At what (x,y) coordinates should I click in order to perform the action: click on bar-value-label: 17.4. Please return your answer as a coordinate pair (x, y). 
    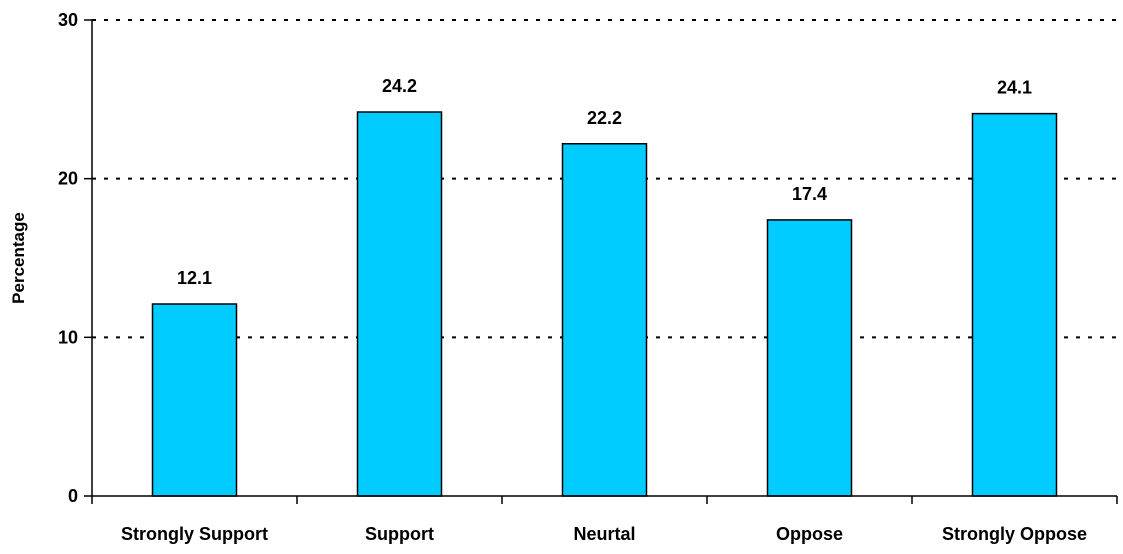
    Looking at the image, I should click on (809, 194).